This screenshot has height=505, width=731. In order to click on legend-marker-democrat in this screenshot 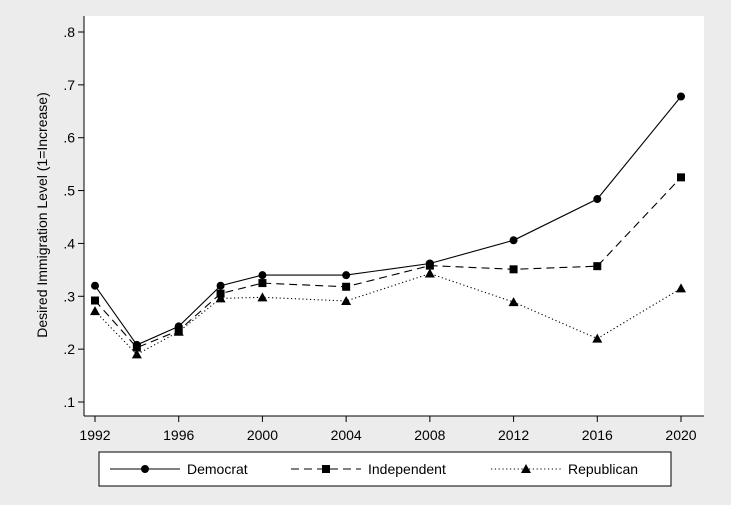, I will do `click(145, 469)`.